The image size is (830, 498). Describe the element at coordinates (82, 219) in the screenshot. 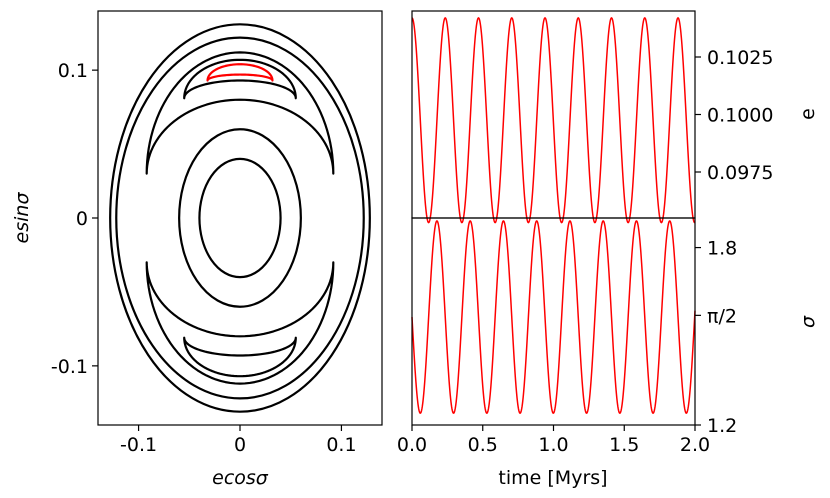

I see `phase-portrait-y-tick-label: 0` at that location.